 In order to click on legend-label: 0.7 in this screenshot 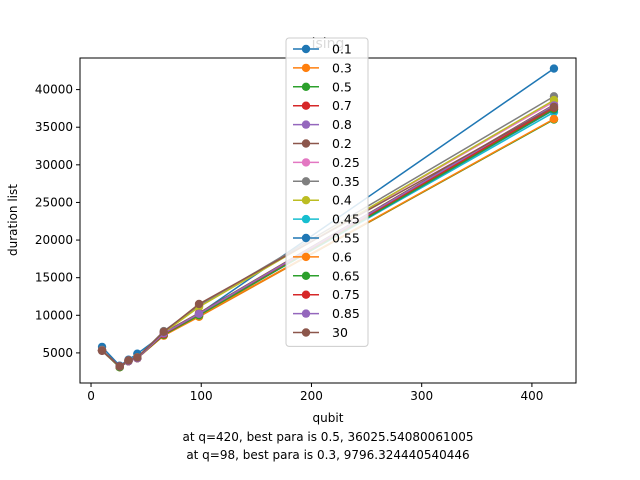, I will do `click(342, 105)`.